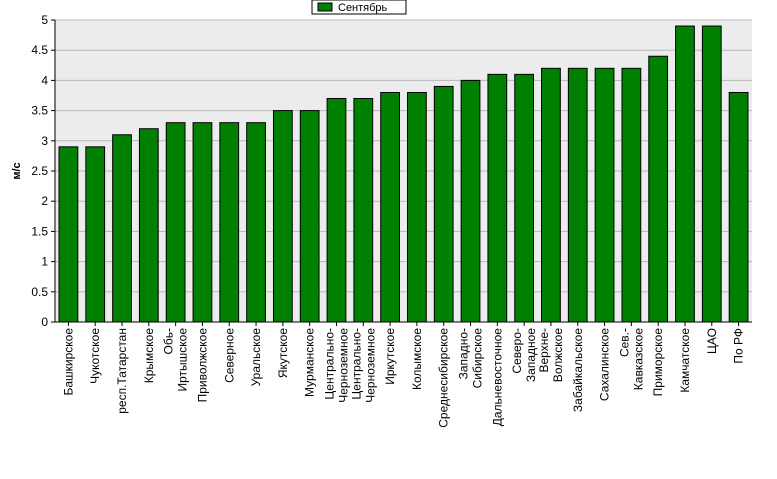 The height and width of the screenshot is (479, 777). What do you see at coordinates (68, 362) in the screenshot?
I see `x-tick-label: Башкирское` at bounding box center [68, 362].